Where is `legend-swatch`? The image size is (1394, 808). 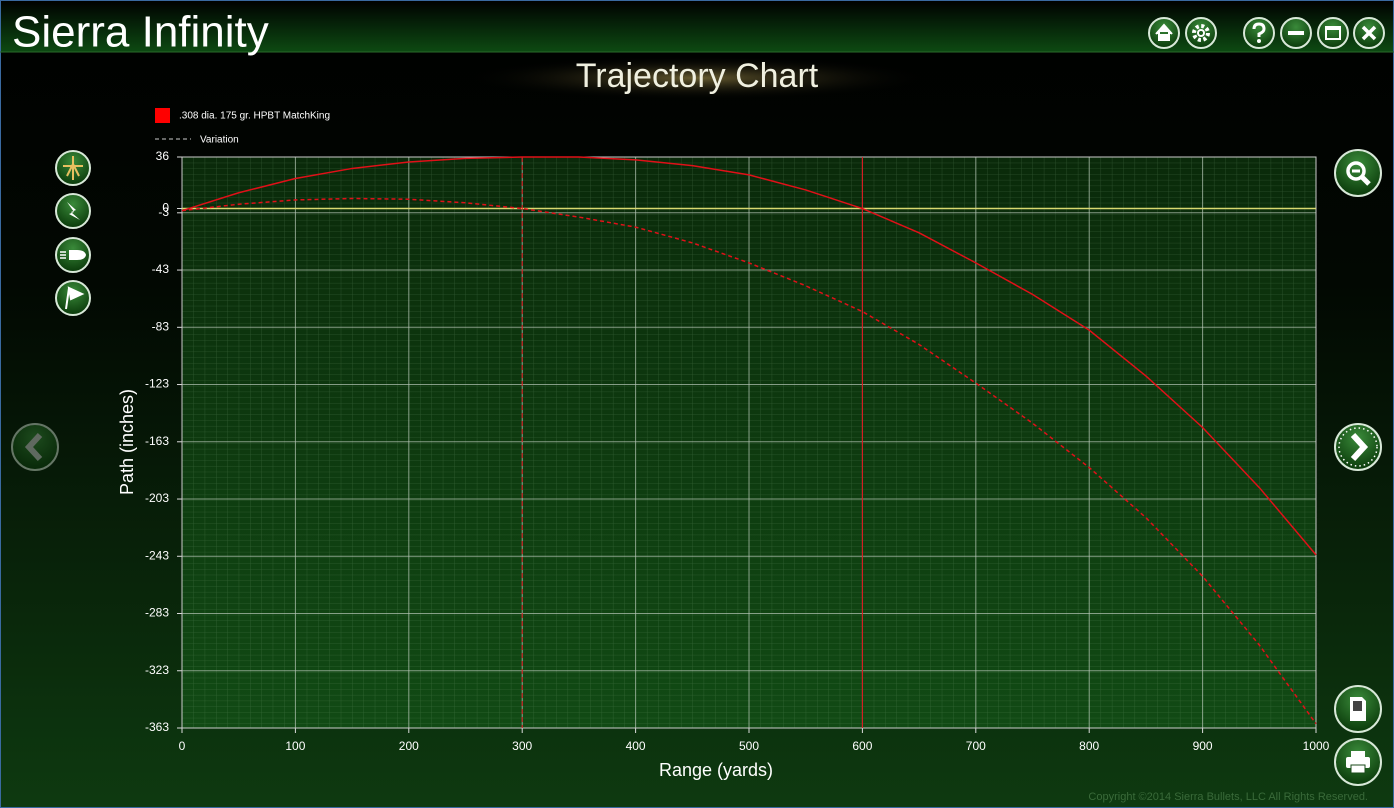 legend-swatch is located at coordinates (162, 115).